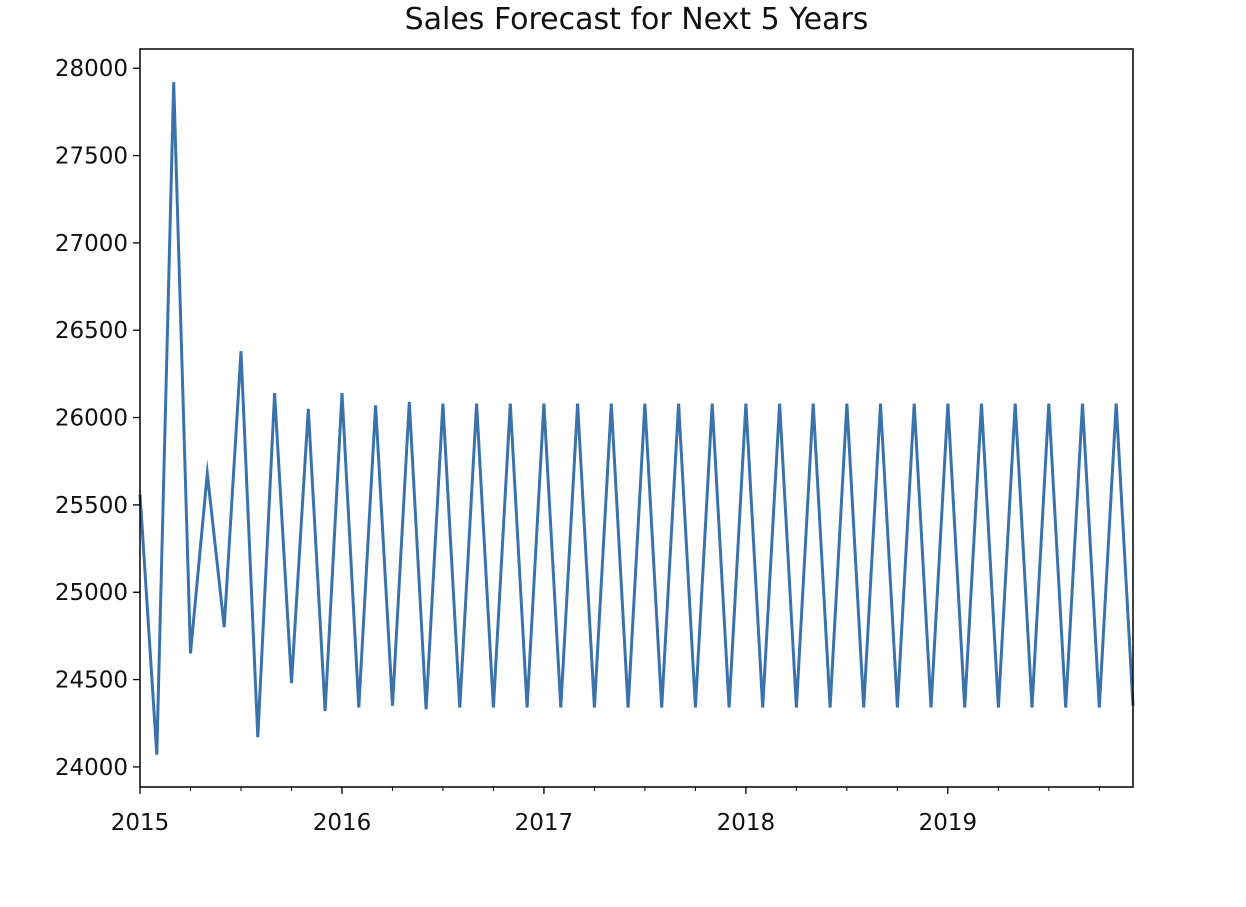 The height and width of the screenshot is (907, 1246). Describe the element at coordinates (948, 823) in the screenshot. I see `x-tick-label: 2019` at that location.